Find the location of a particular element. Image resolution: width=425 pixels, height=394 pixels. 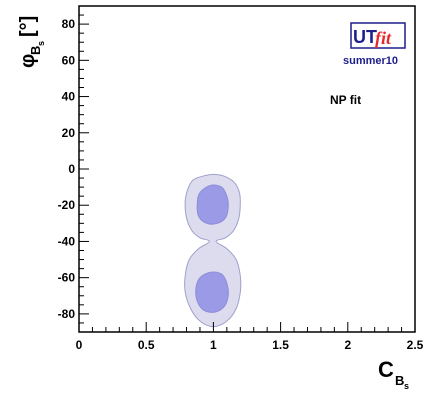

logo-brand-italic: fit is located at coordinates (383, 38).